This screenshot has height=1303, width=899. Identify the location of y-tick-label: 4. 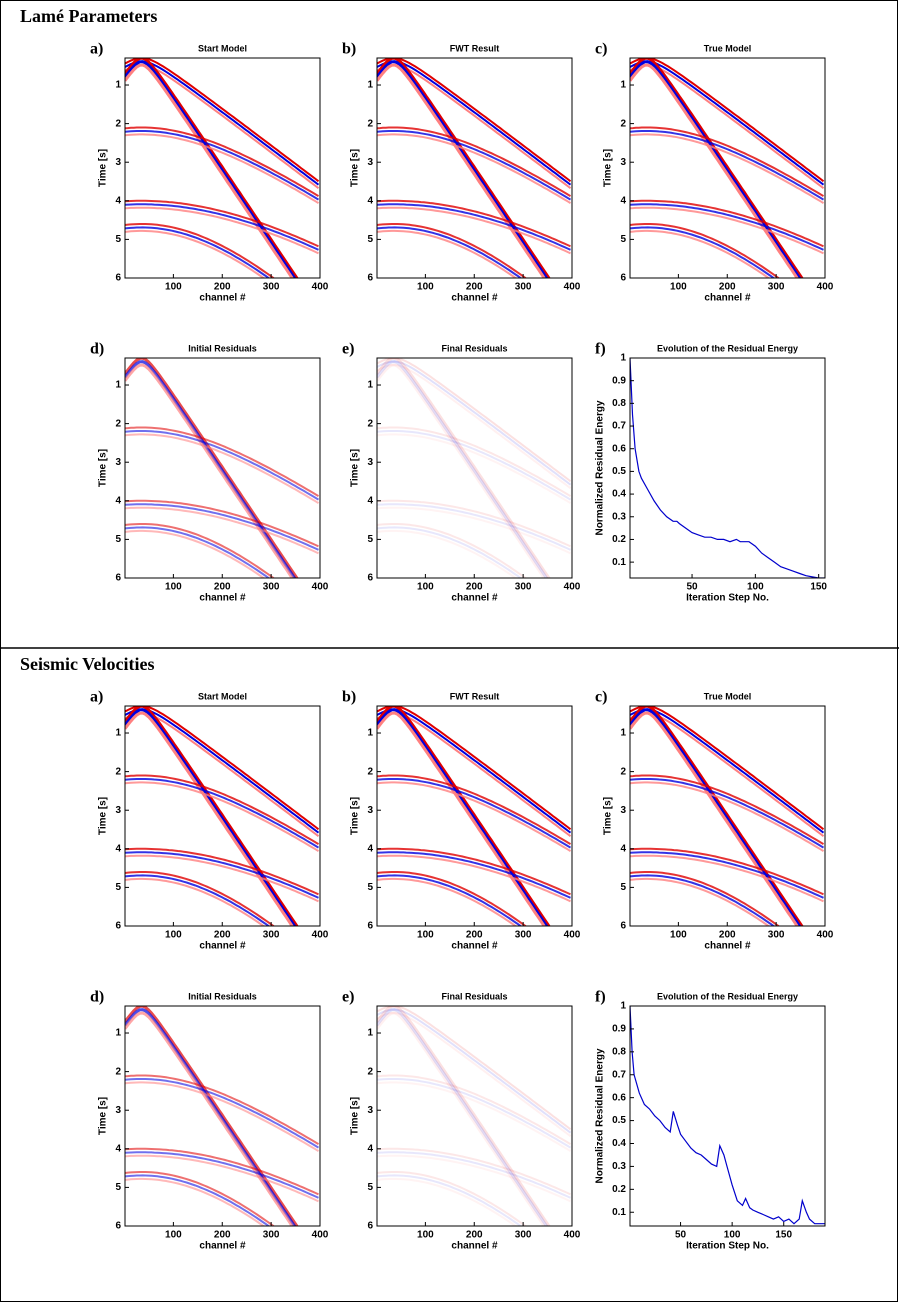
(370, 848).